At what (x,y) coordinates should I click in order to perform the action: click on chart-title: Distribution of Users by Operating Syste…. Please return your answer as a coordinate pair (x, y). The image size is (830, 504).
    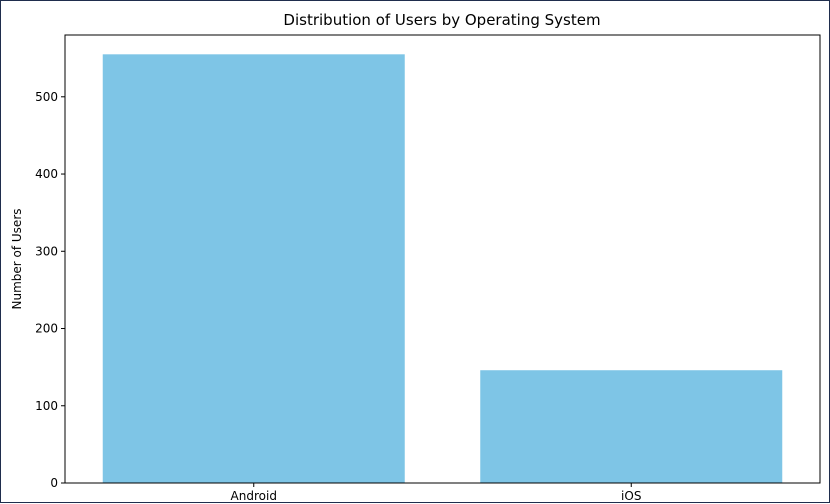
    Looking at the image, I should click on (441, 20).